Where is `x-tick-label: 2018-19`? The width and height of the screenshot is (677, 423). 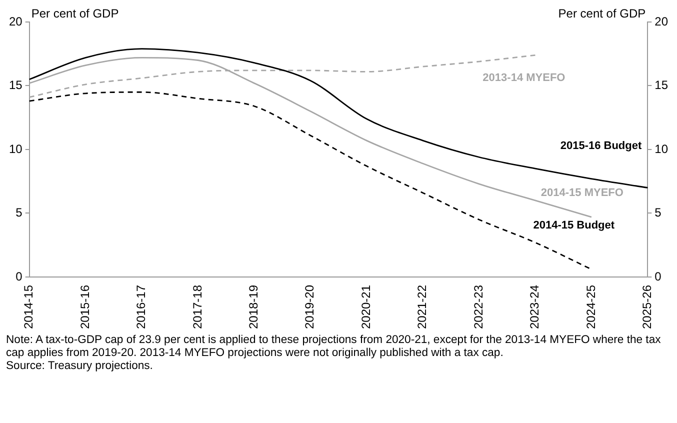 x-tick-label: 2018-19 is located at coordinates (253, 307).